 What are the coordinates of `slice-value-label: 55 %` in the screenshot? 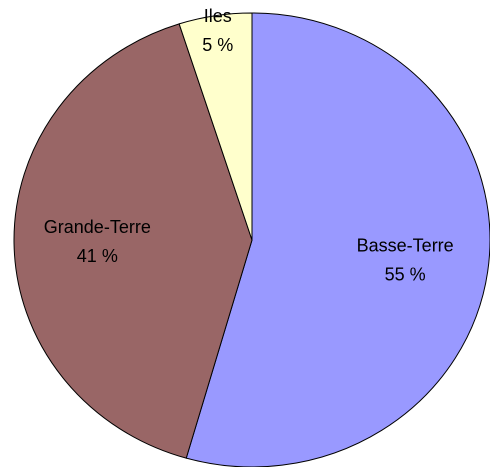 It's located at (405, 274).